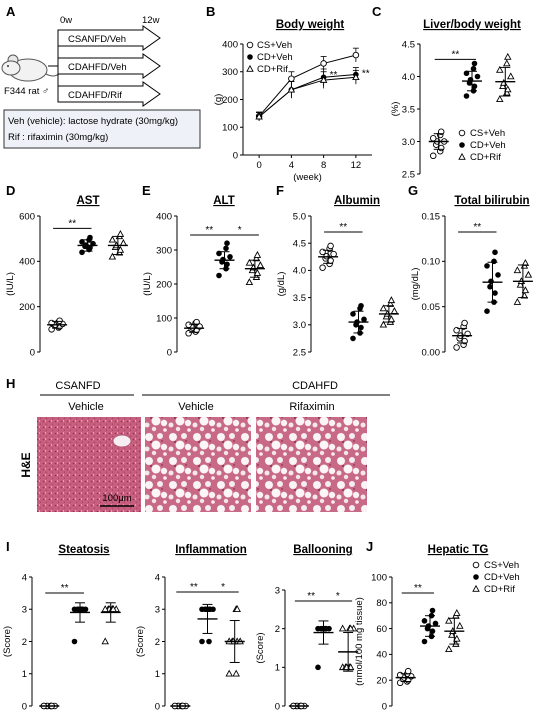  I want to click on x-tick-label: 8, so click(323, 165).